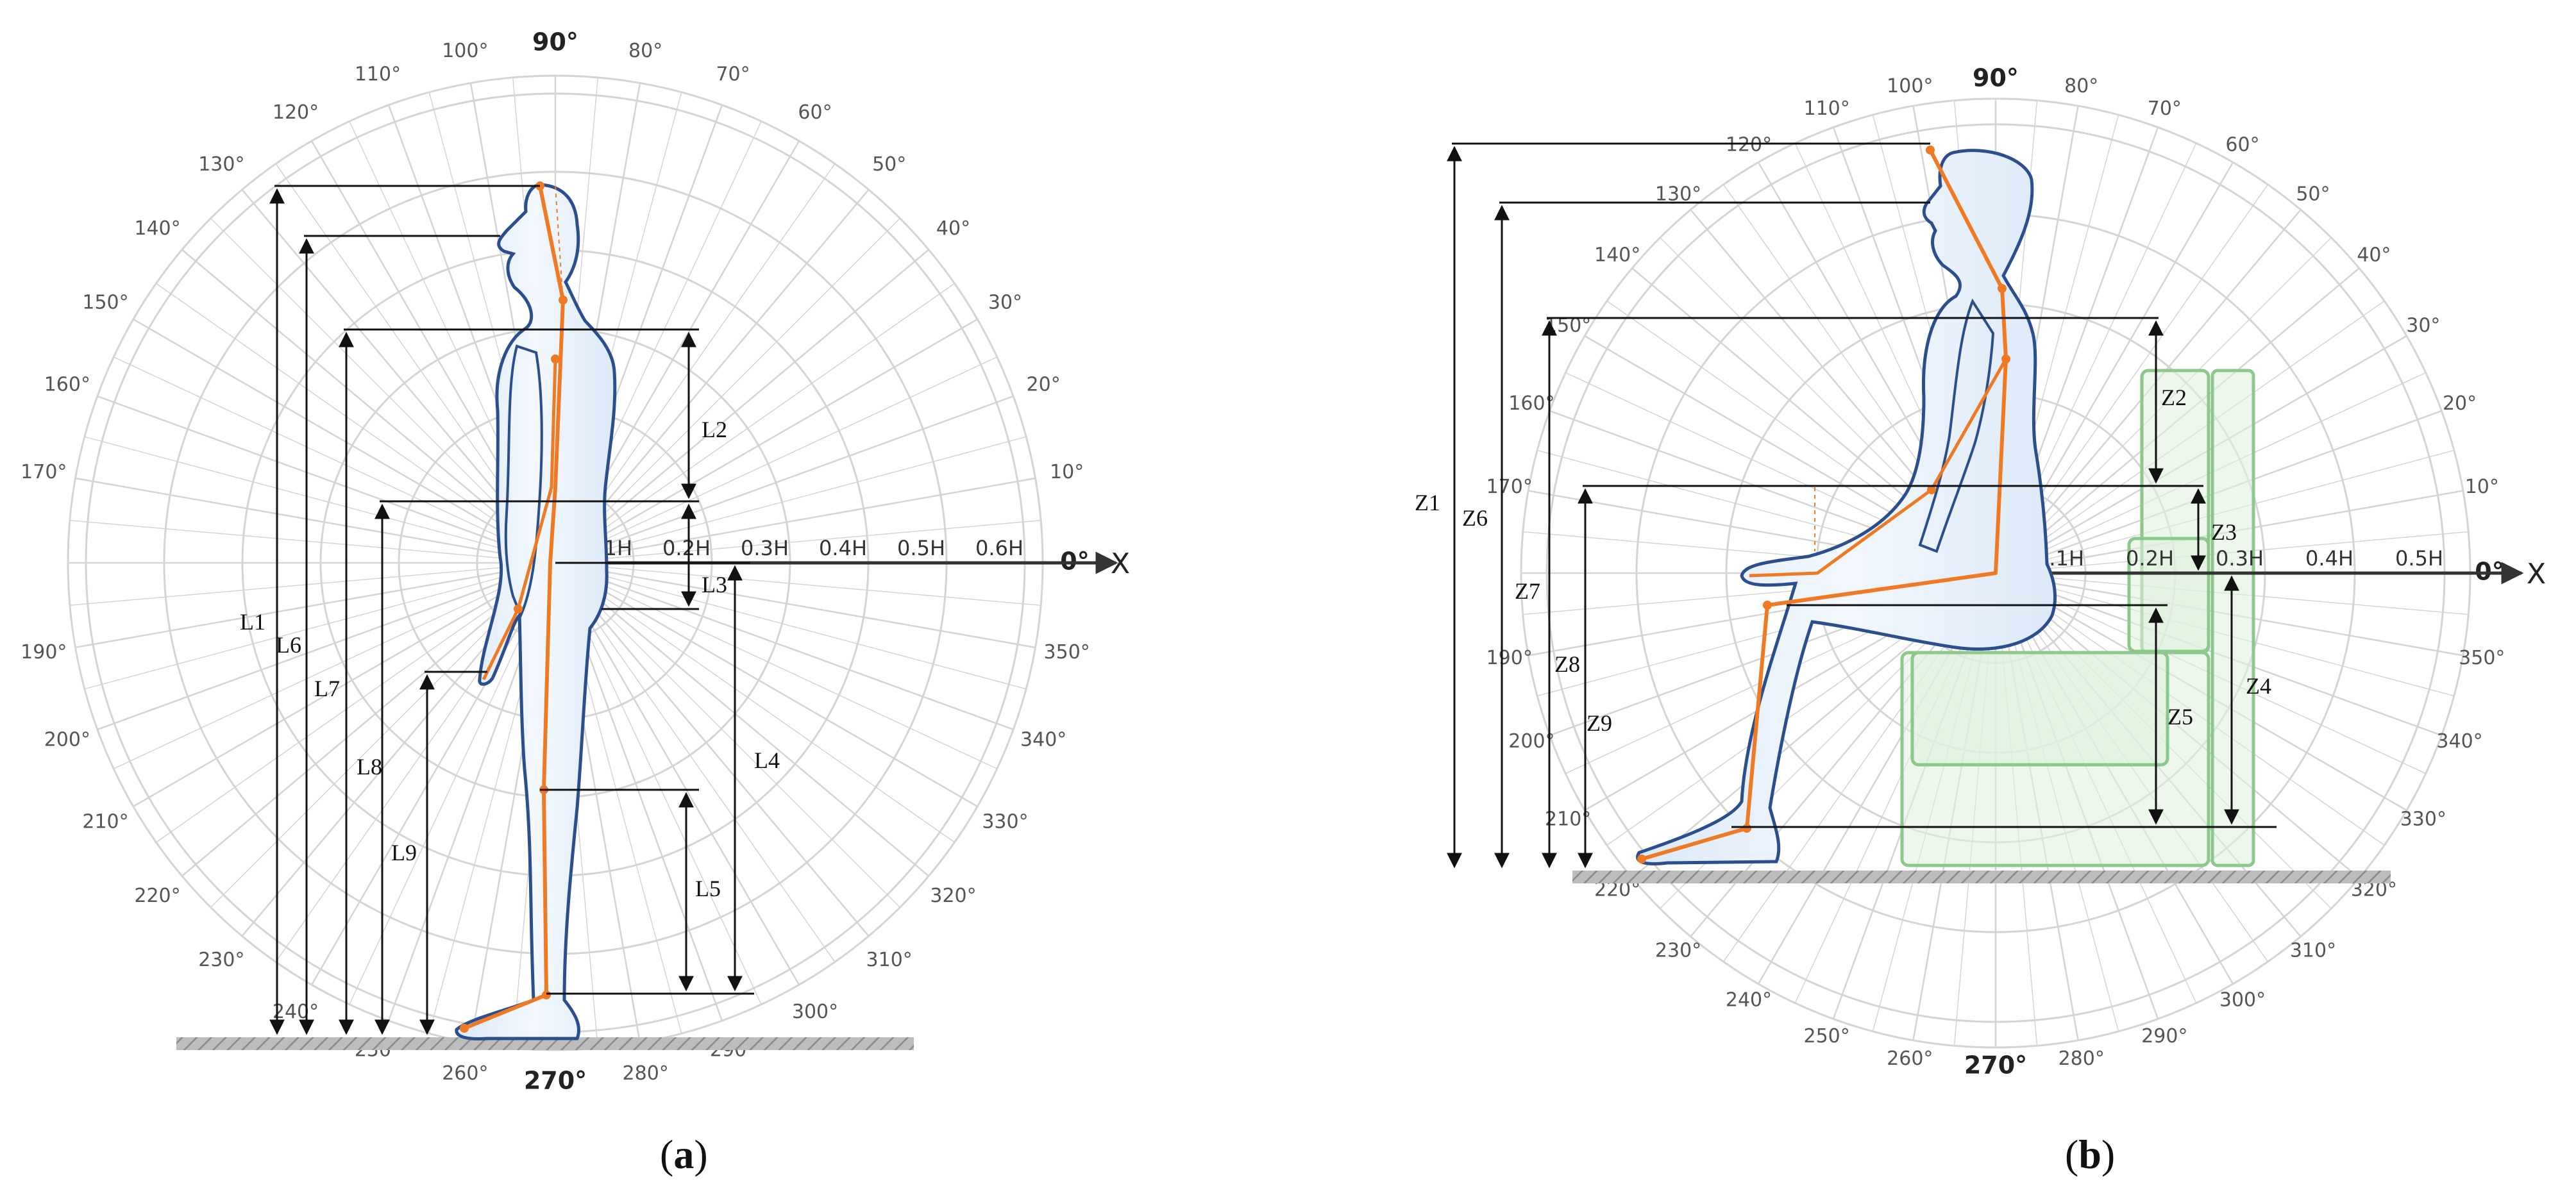 This screenshot has width=2576, height=1202. What do you see at coordinates (296, 112) in the screenshot?
I see `angle-label: 120°` at bounding box center [296, 112].